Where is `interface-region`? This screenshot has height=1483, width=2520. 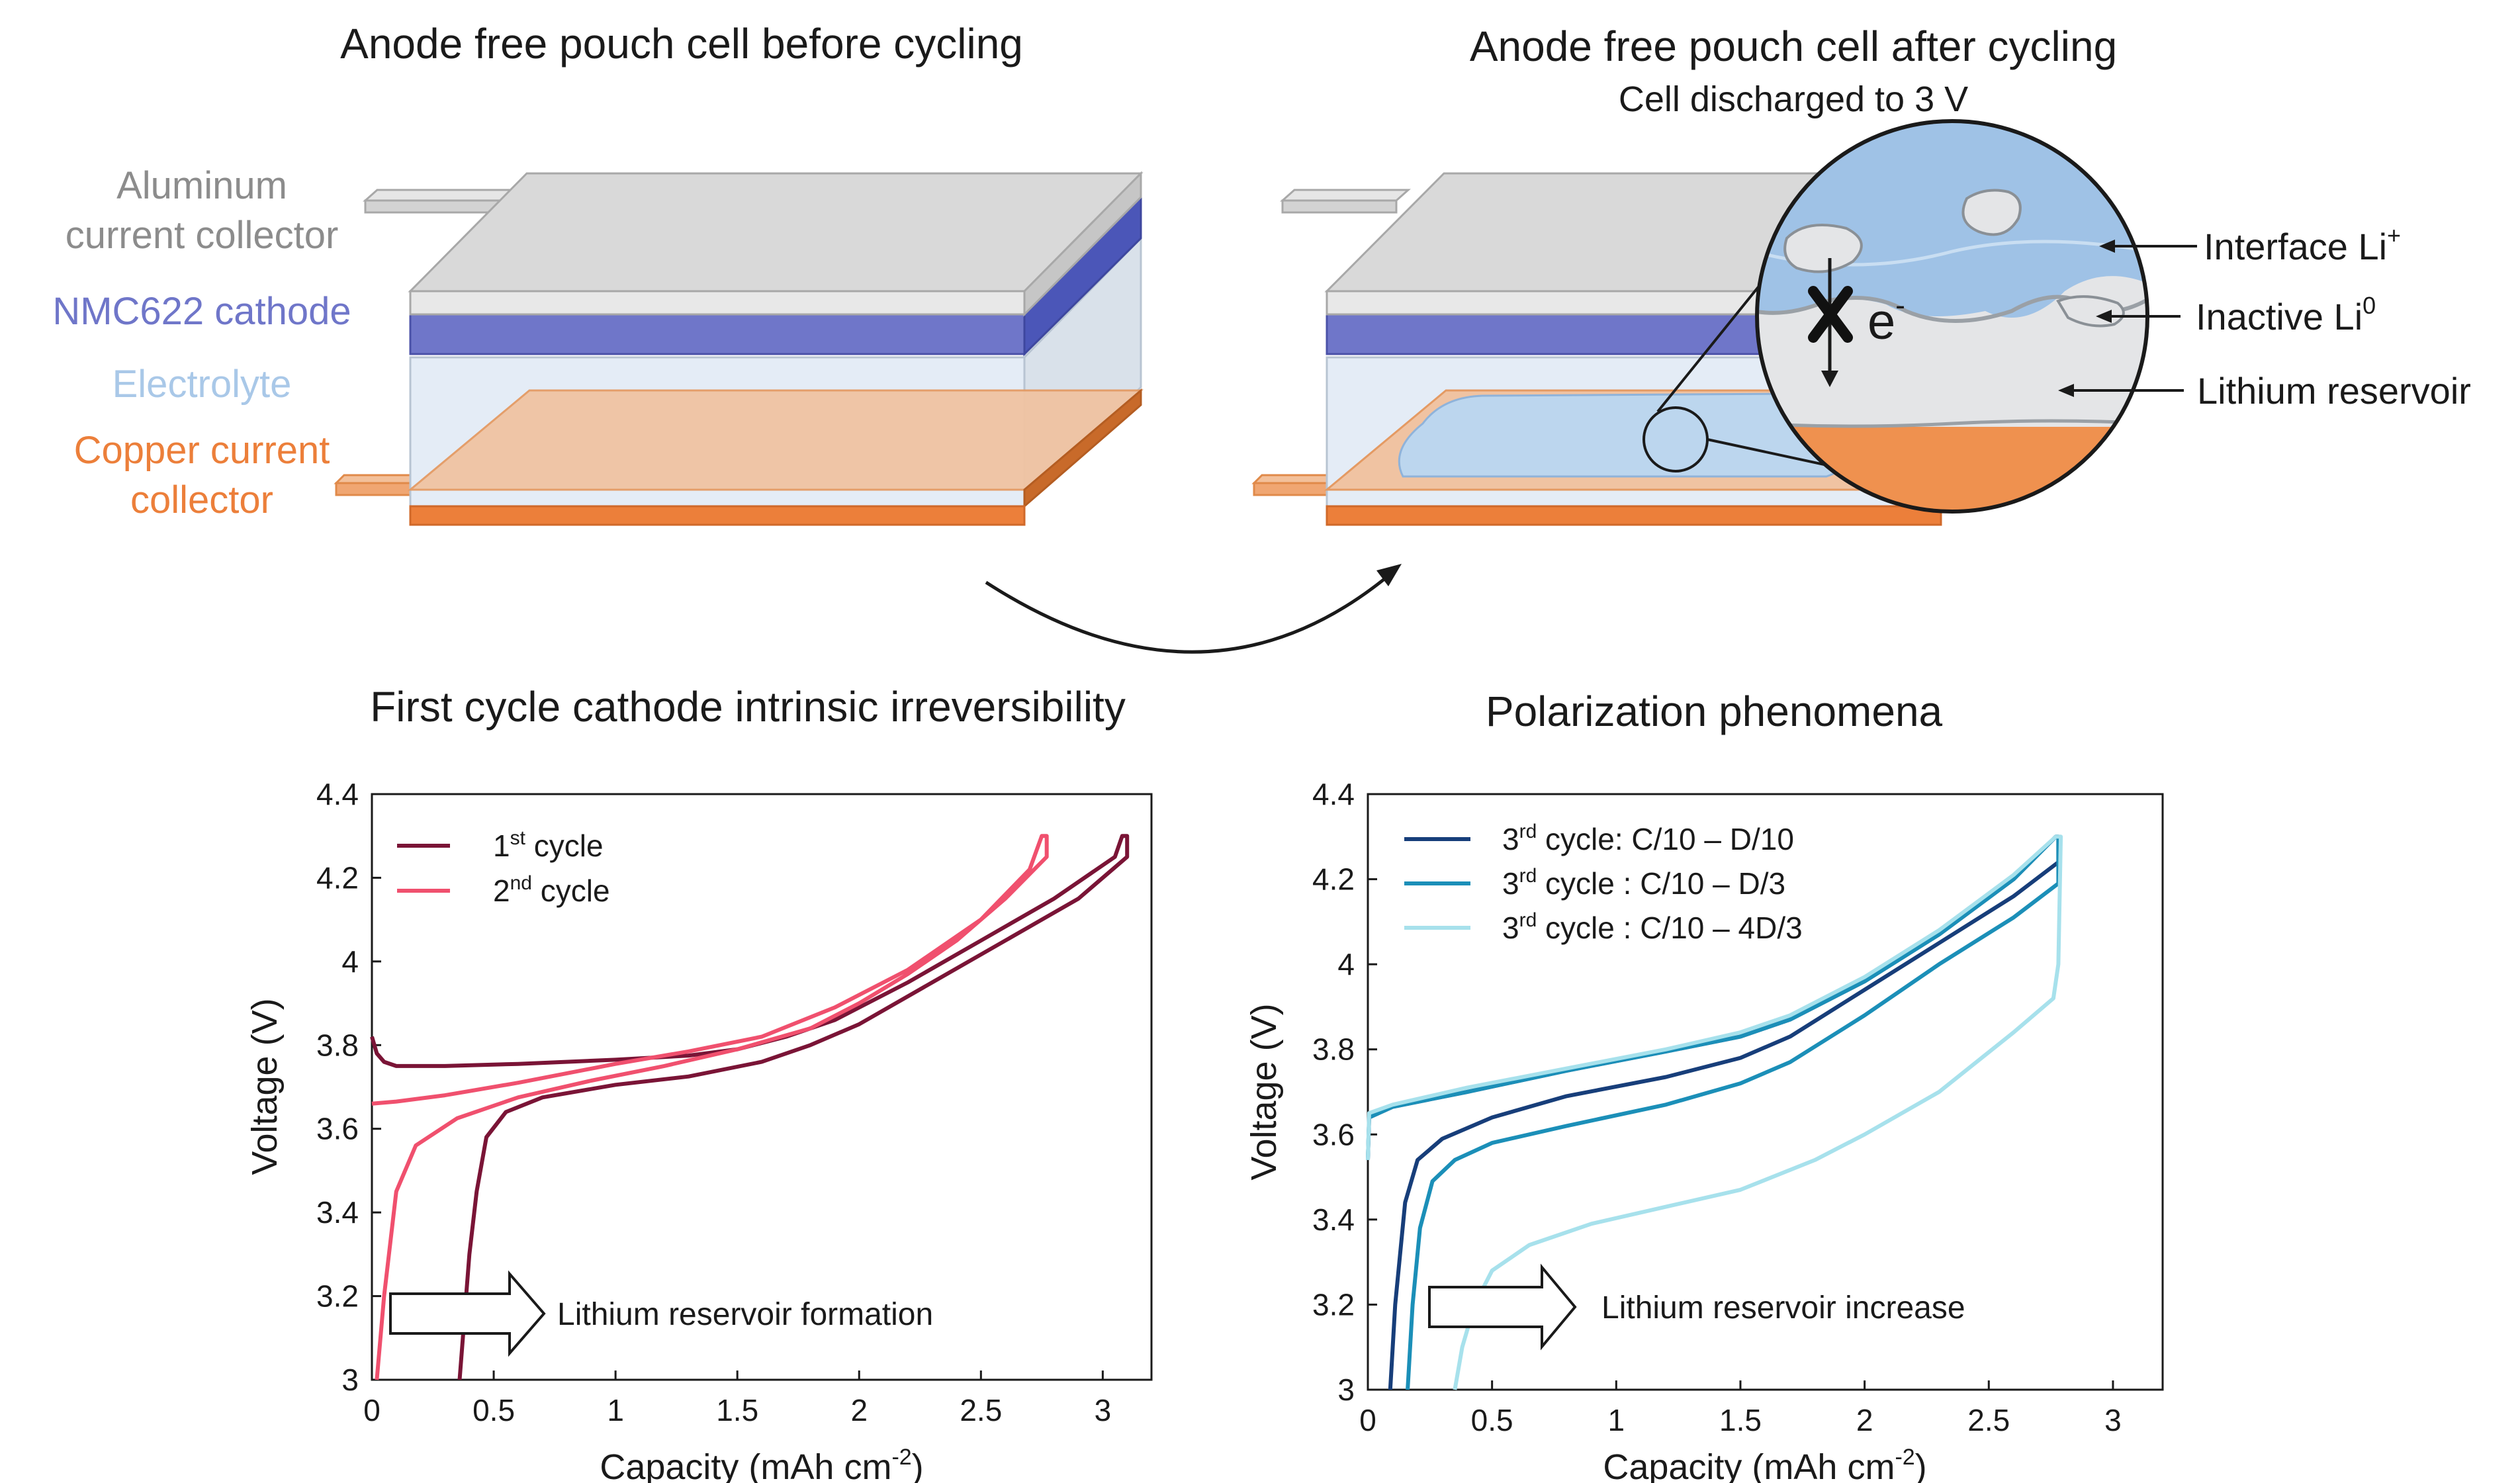
interface-region is located at coordinates (1952, 219).